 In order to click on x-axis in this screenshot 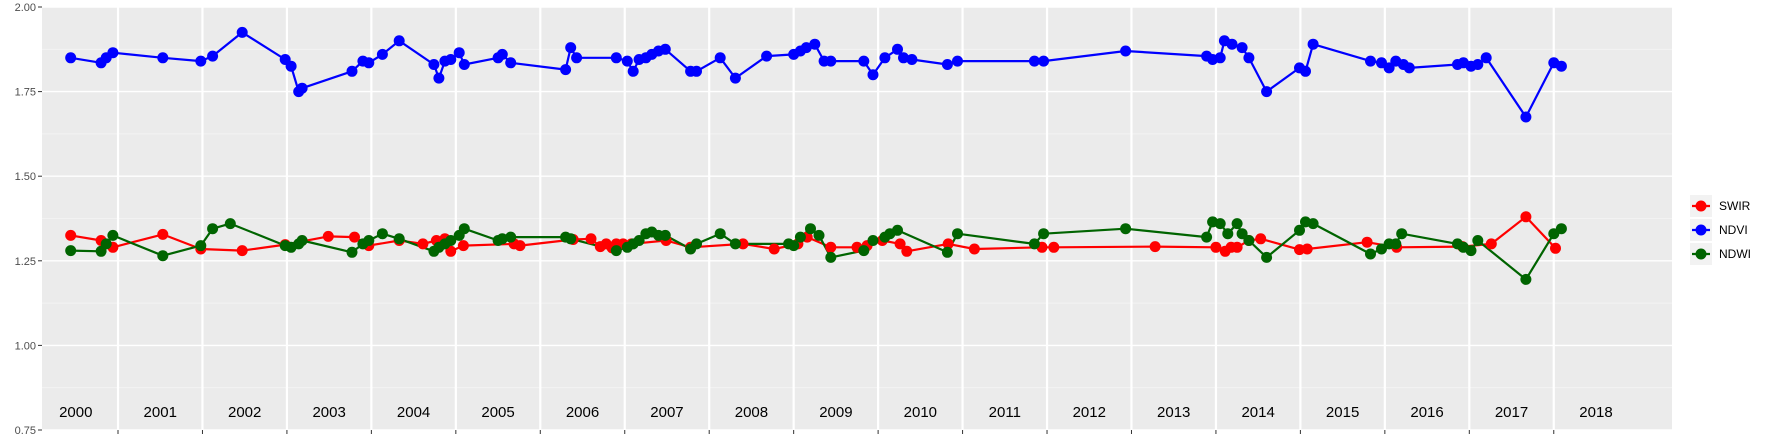, I will do `click(836, 432)`.